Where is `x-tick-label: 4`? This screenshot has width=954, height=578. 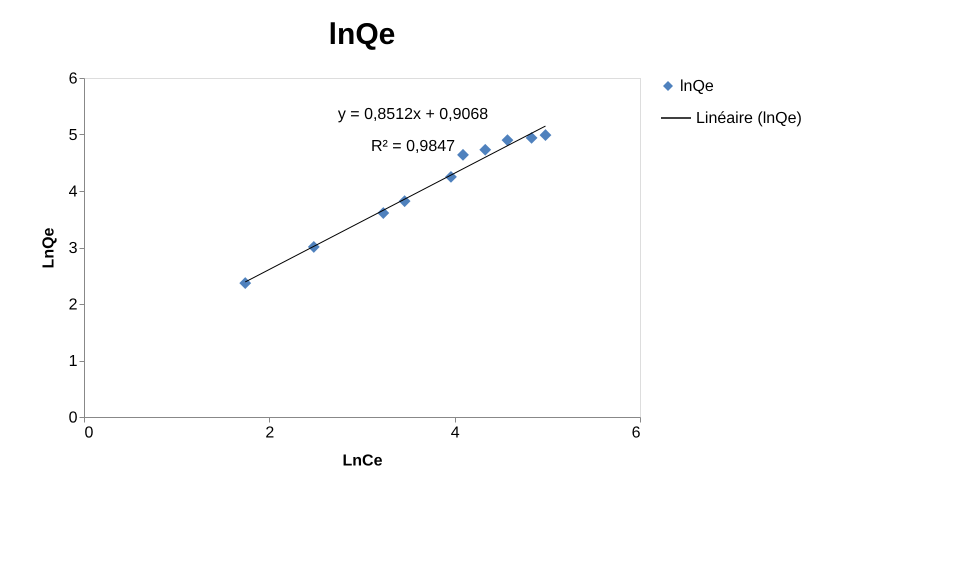 x-tick-label: 4 is located at coordinates (455, 433).